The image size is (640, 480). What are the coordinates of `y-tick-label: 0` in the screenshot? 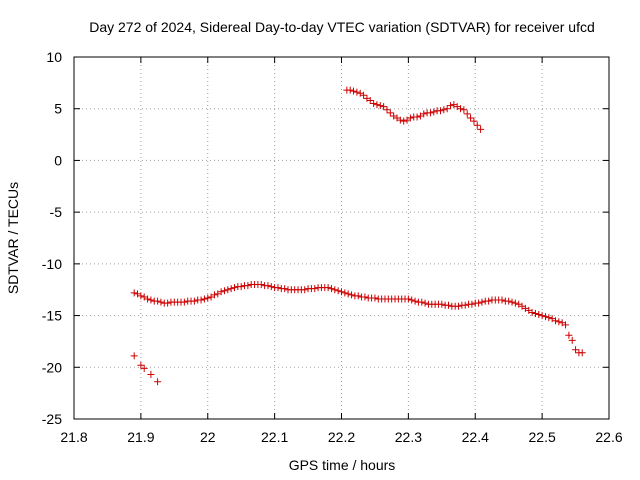 It's located at (58, 160).